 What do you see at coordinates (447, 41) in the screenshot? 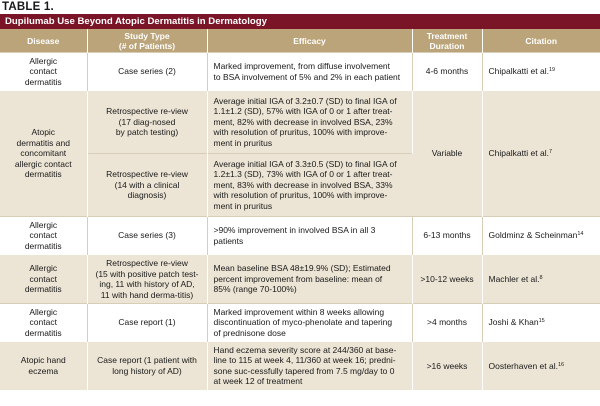
I see `header-duration: Treatment Duration` at bounding box center [447, 41].